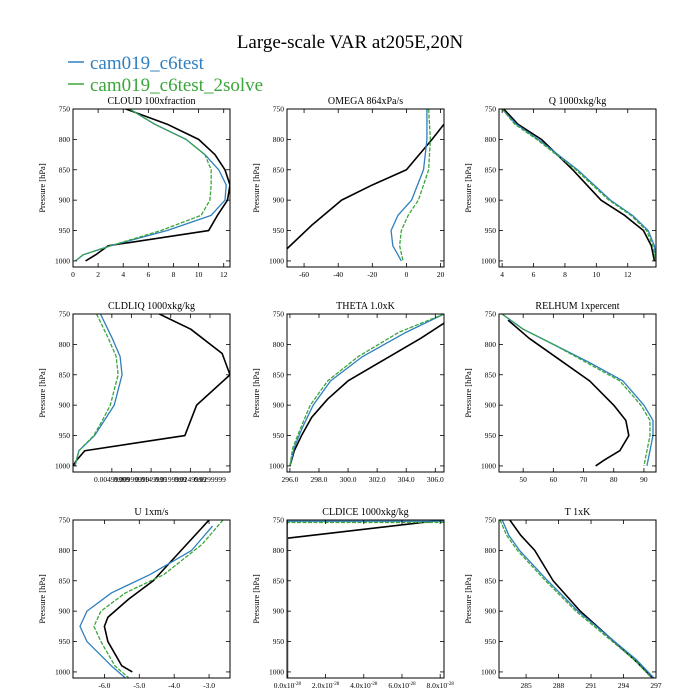 This screenshot has width=700, height=700. Describe the element at coordinates (350, 42) in the screenshot. I see `figure-title: Large-scale VAR at205E,20N` at that location.